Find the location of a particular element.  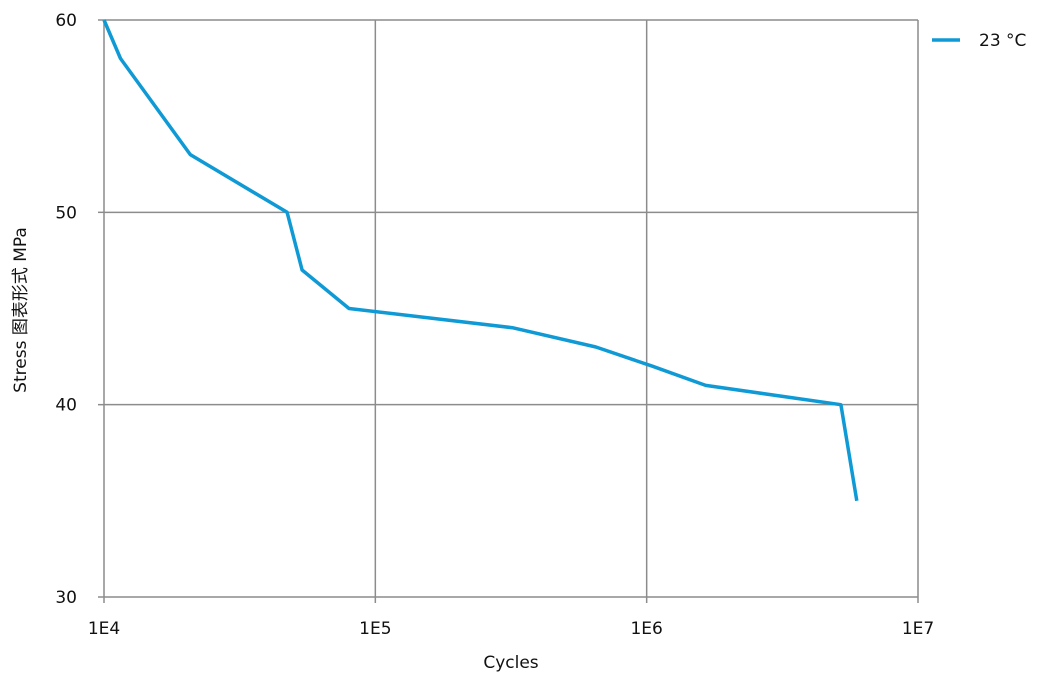

x-tick-label: 1E7 is located at coordinates (918, 629).